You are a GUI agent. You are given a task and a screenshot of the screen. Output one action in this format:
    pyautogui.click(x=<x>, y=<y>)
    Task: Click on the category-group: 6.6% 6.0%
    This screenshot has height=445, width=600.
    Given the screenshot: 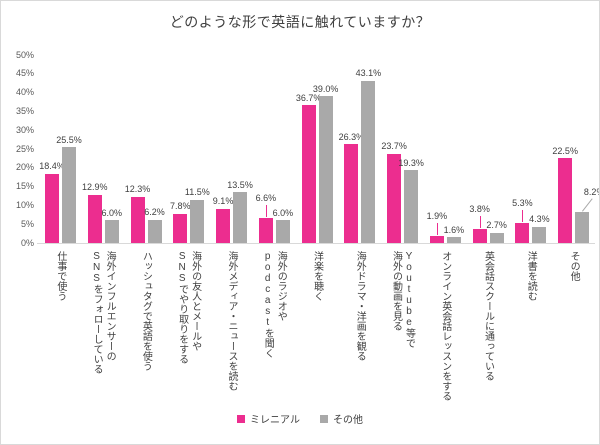 What is the action you would take?
    pyautogui.click(x=274, y=149)
    